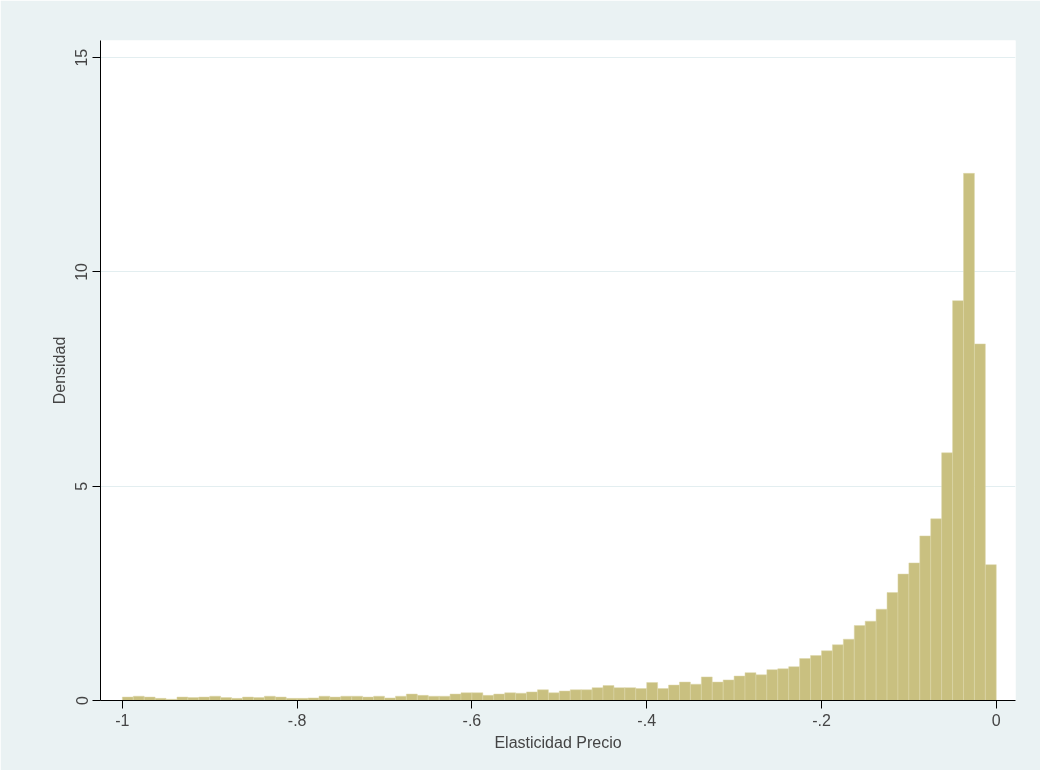  I want to click on y-tick-label: 15, so click(82, 57).